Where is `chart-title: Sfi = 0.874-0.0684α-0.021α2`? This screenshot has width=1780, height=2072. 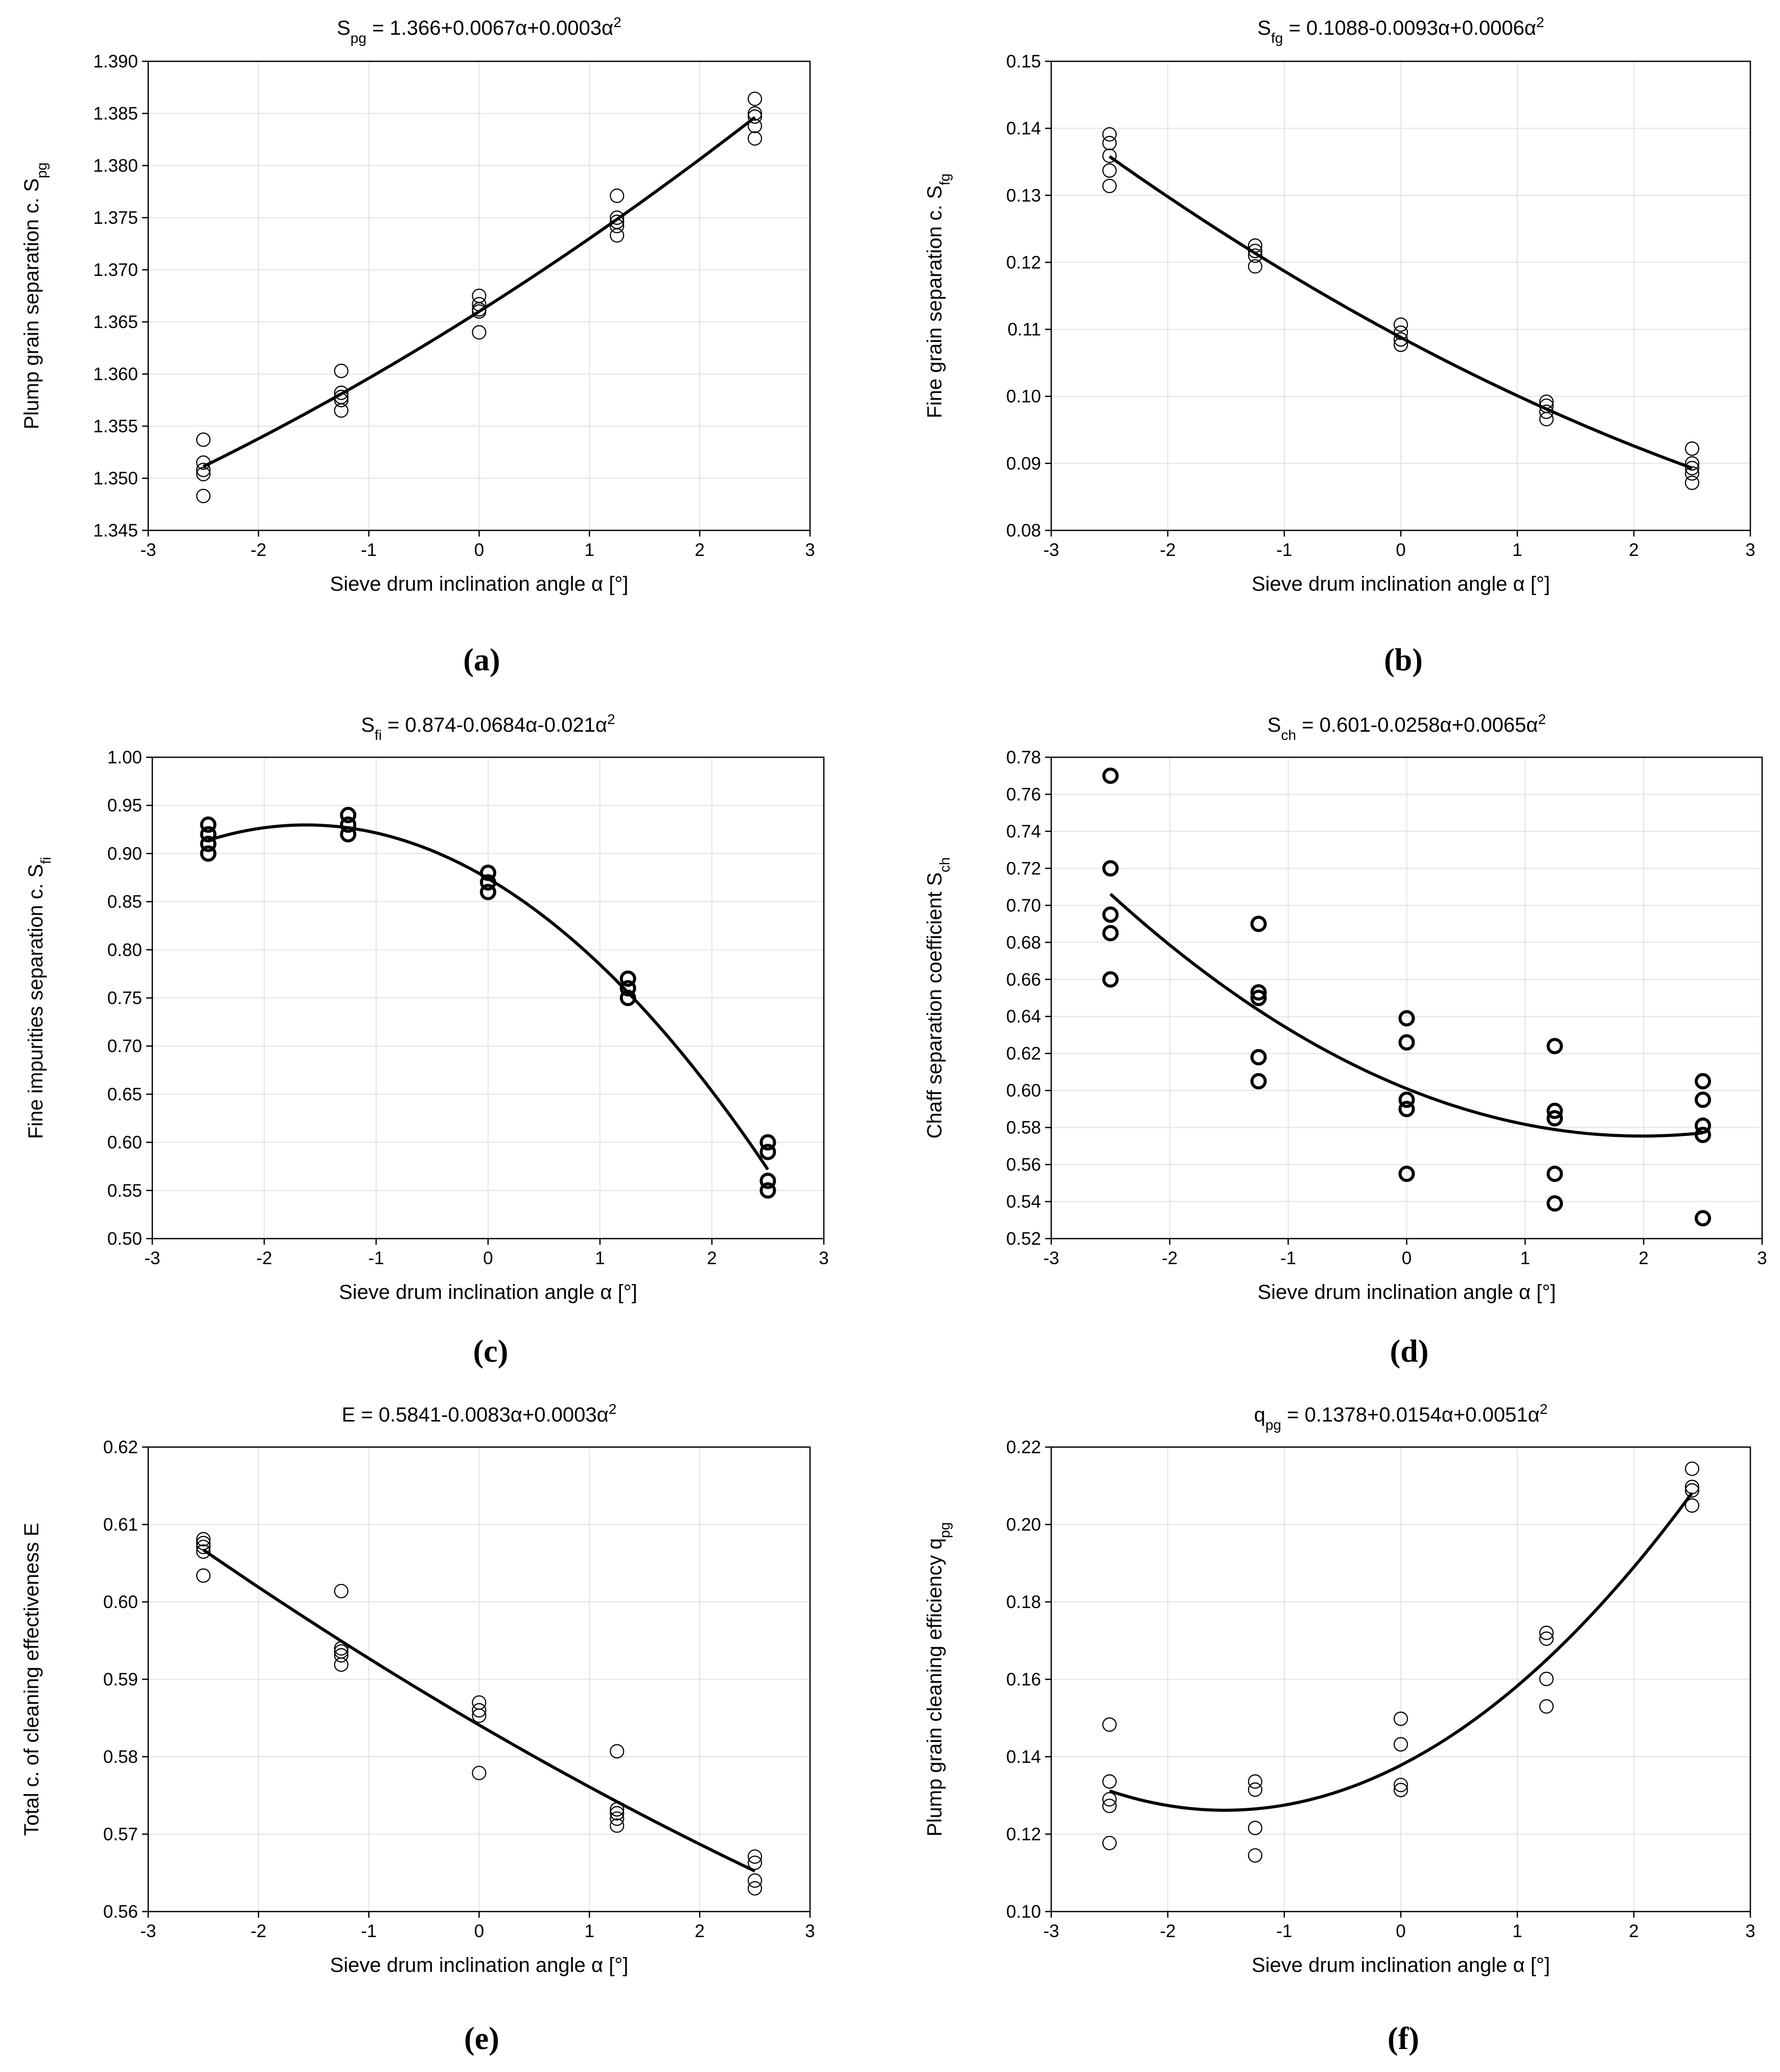 chart-title: Sfi = 0.874-0.0684α-0.021α2 is located at coordinates (488, 727).